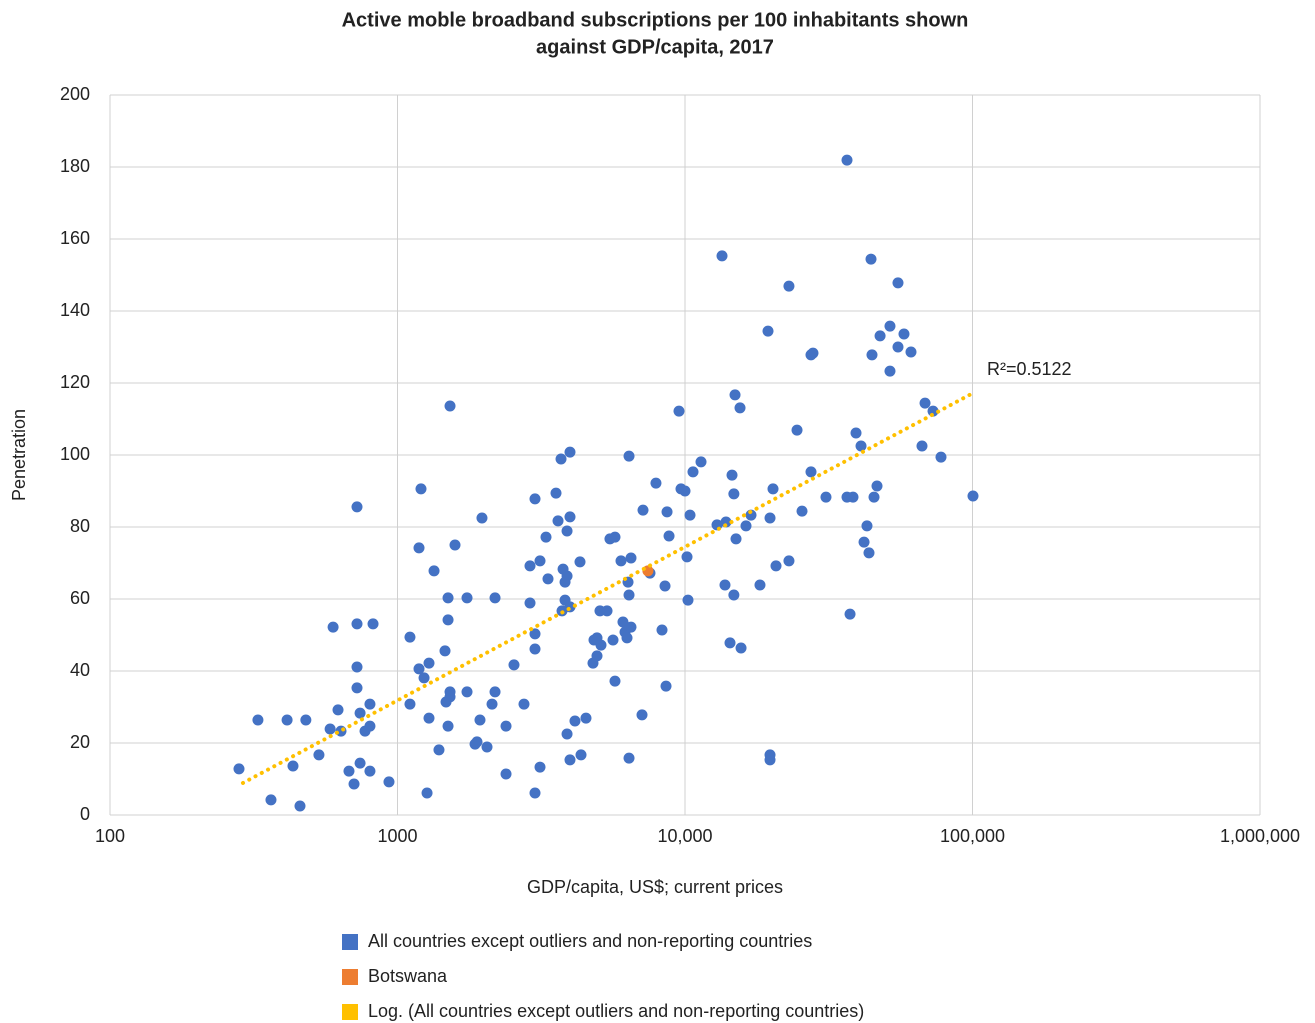 The height and width of the screenshot is (1023, 1315). Describe the element at coordinates (80, 598) in the screenshot. I see `y-tick-label: 60` at that location.